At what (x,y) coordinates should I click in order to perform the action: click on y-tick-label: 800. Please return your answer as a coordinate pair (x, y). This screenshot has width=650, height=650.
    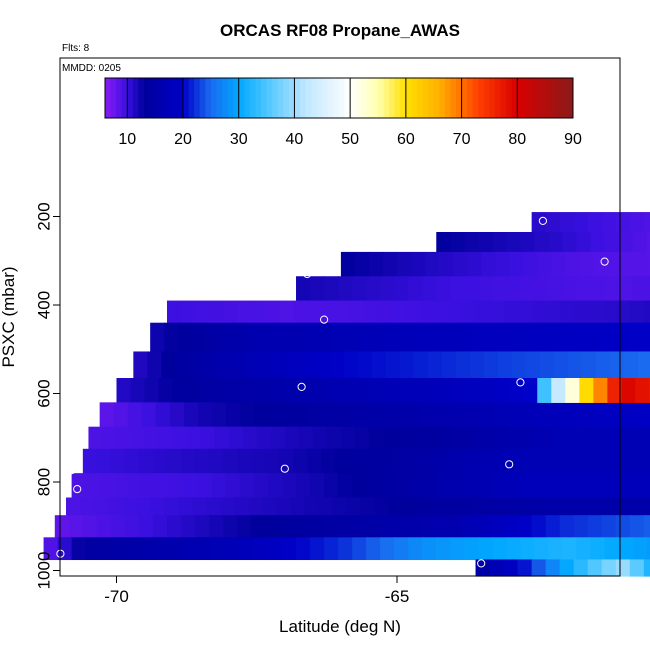
    Looking at the image, I should click on (43, 482).